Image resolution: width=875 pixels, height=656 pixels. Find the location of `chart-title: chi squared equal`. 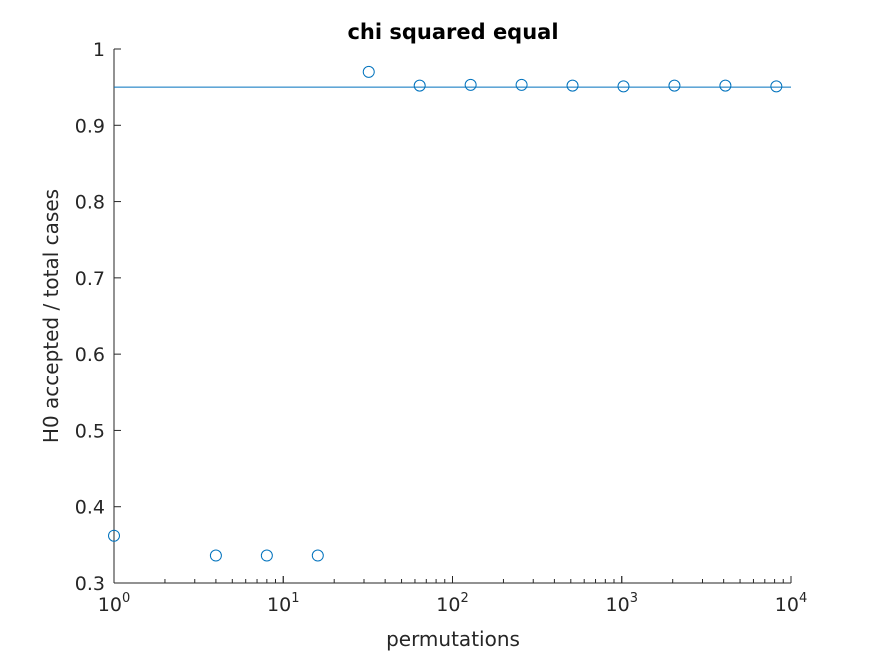

chart-title: chi squared equal is located at coordinates (452, 32).